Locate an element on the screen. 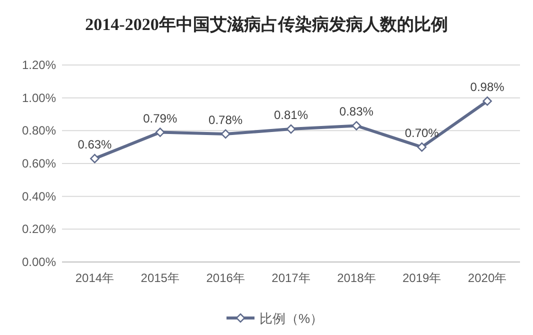 The width and height of the screenshot is (533, 335). y-tick-label: 0.60% is located at coordinates (39, 163).